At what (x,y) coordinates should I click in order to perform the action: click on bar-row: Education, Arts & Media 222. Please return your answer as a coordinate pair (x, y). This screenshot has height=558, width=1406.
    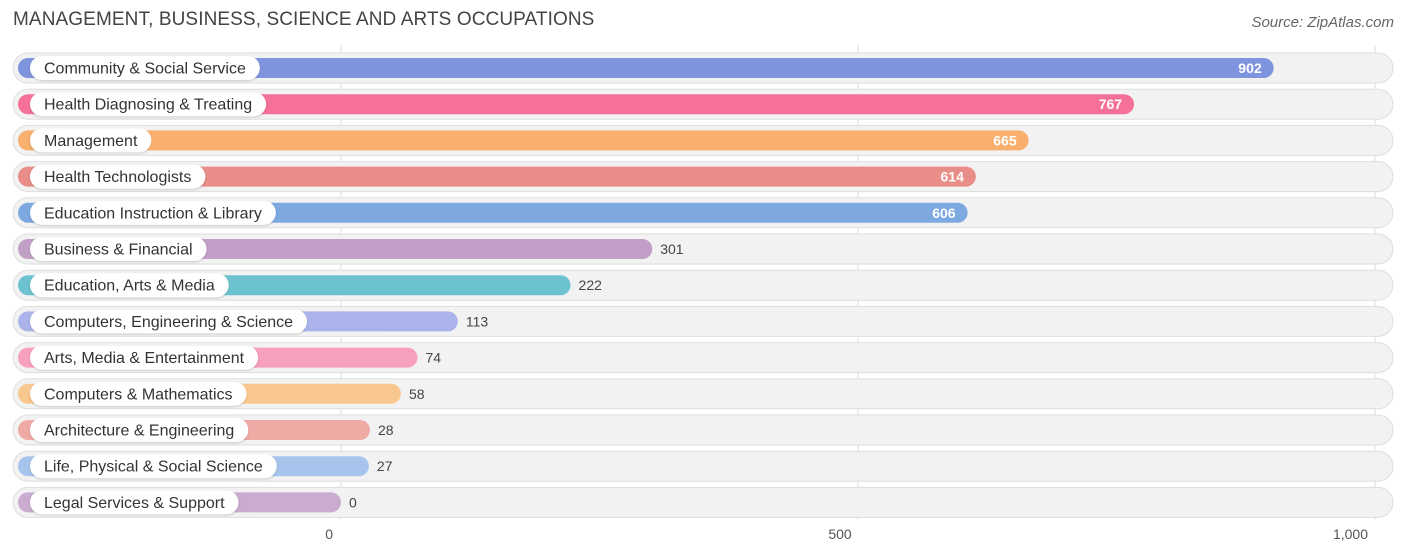
    Looking at the image, I should click on (703, 285).